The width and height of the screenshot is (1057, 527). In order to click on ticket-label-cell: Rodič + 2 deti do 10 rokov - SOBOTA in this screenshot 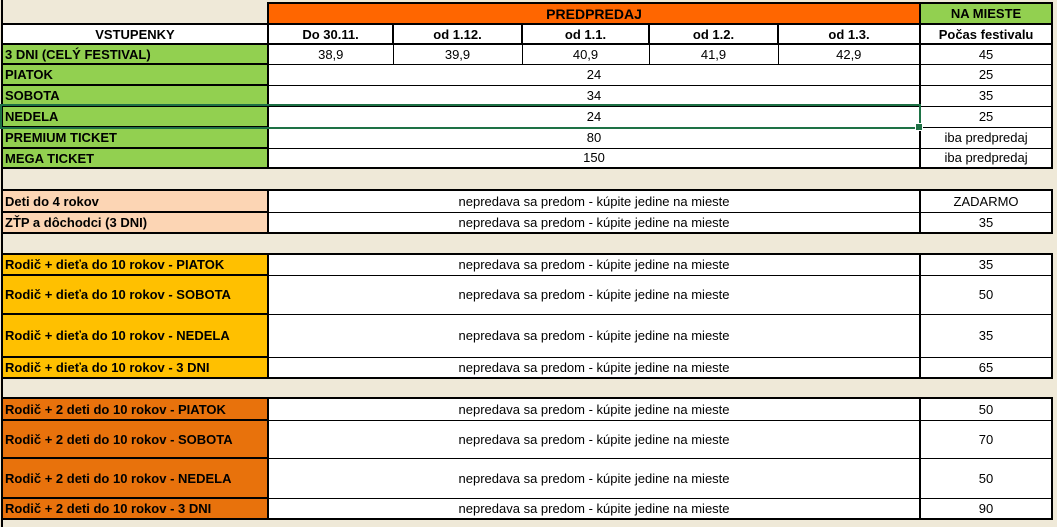, I will do `click(135, 439)`.